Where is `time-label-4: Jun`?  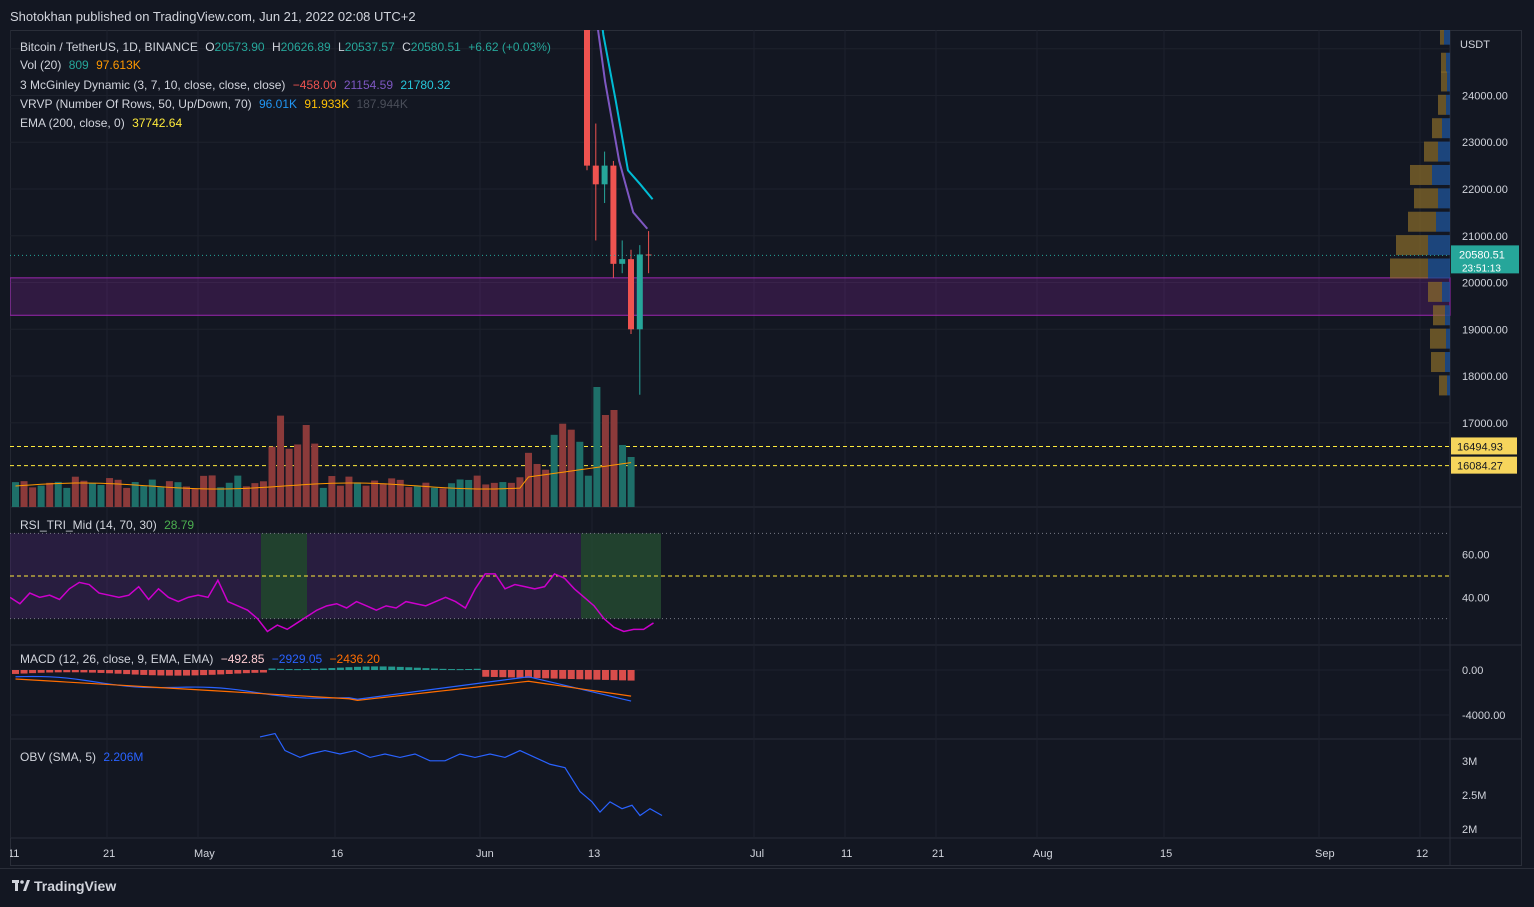
time-label-4: Jun is located at coordinates (485, 854).